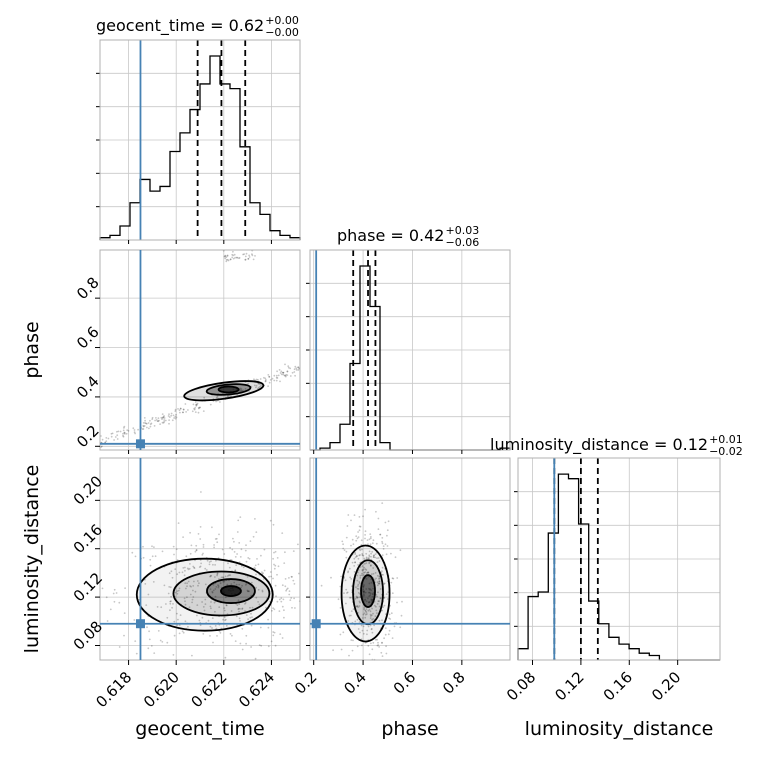 The image size is (760, 765). Describe the element at coordinates (361, 581) in the screenshot. I see `scatter-luminosity_distance-vs-phase` at that location.